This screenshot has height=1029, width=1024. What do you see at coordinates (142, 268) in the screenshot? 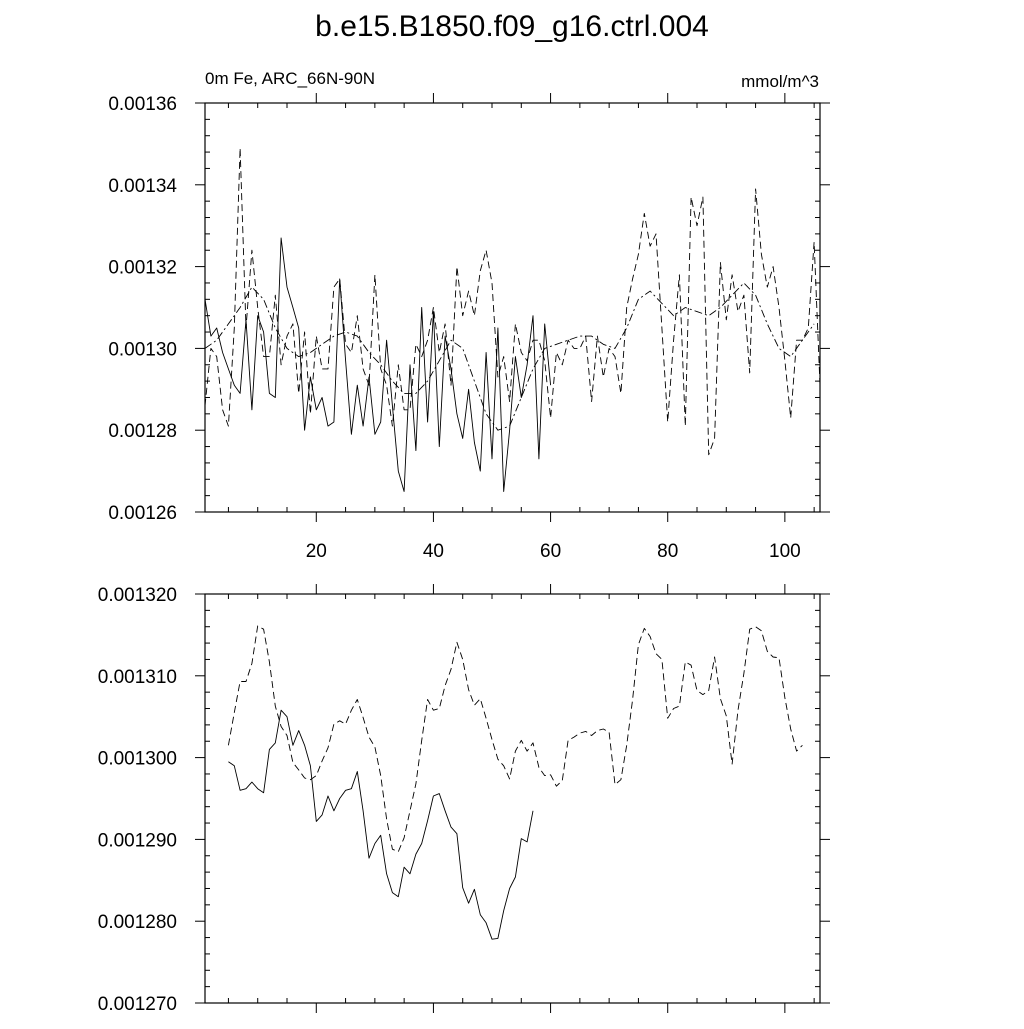
I see `y-tick-label: 0.00132` at bounding box center [142, 268].